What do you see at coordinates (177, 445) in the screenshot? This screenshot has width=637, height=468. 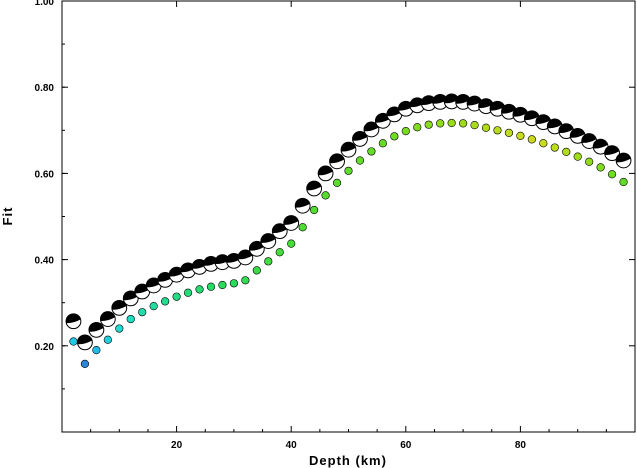 I see `x-tick-label: 20` at bounding box center [177, 445].